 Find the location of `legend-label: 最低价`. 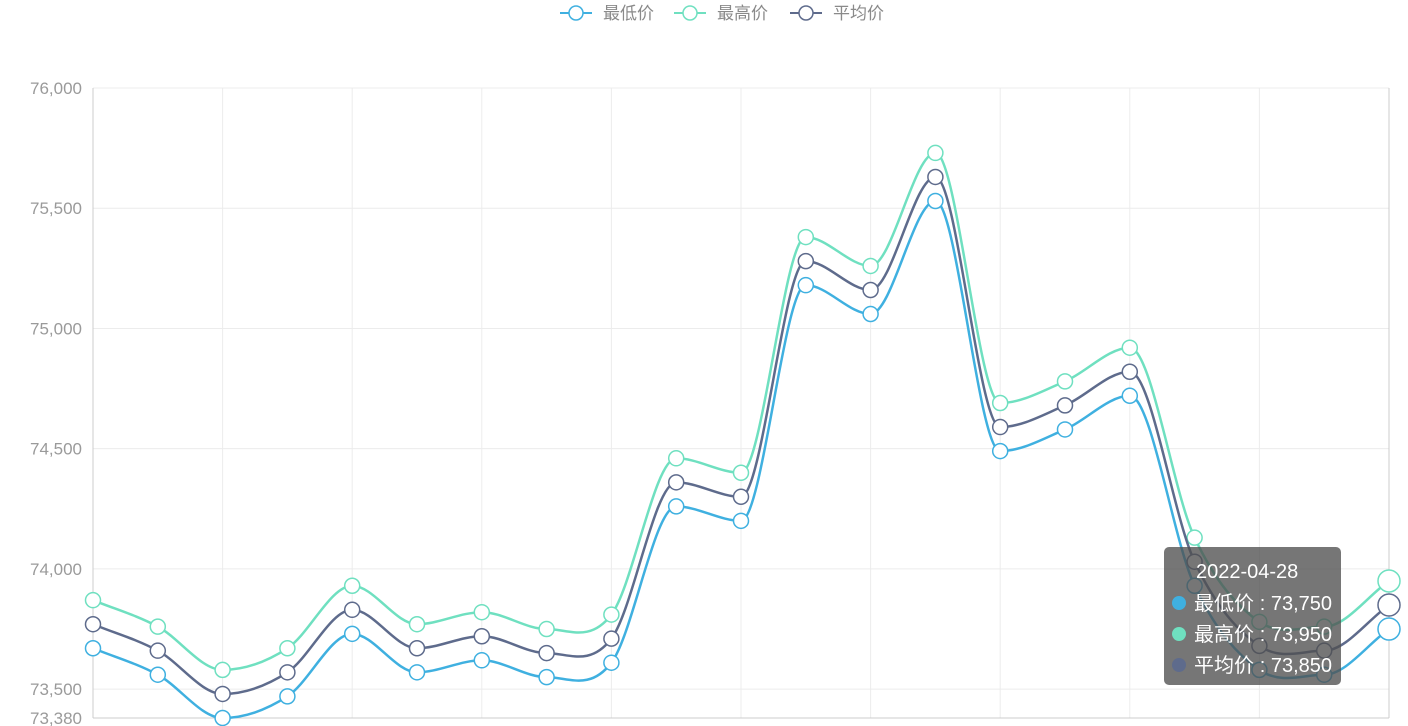

legend-label: 最低价 is located at coordinates (628, 13).